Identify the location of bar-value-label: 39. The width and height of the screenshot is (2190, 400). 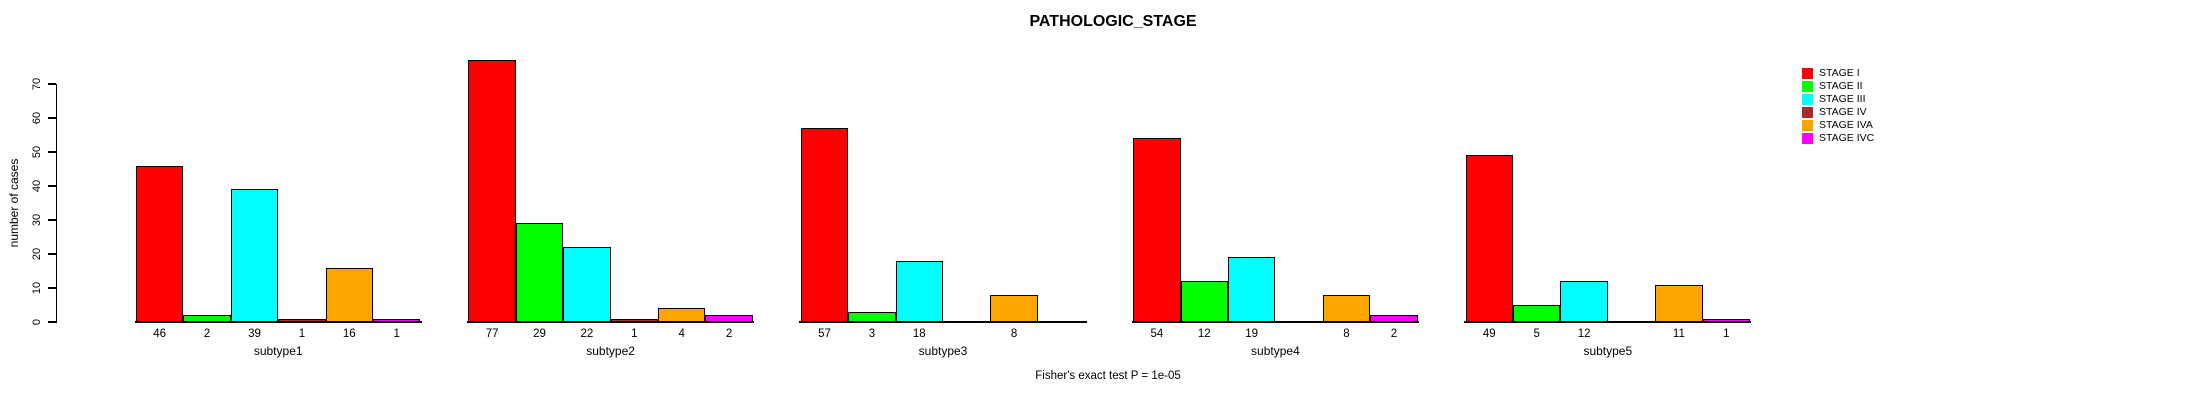
(254, 334).